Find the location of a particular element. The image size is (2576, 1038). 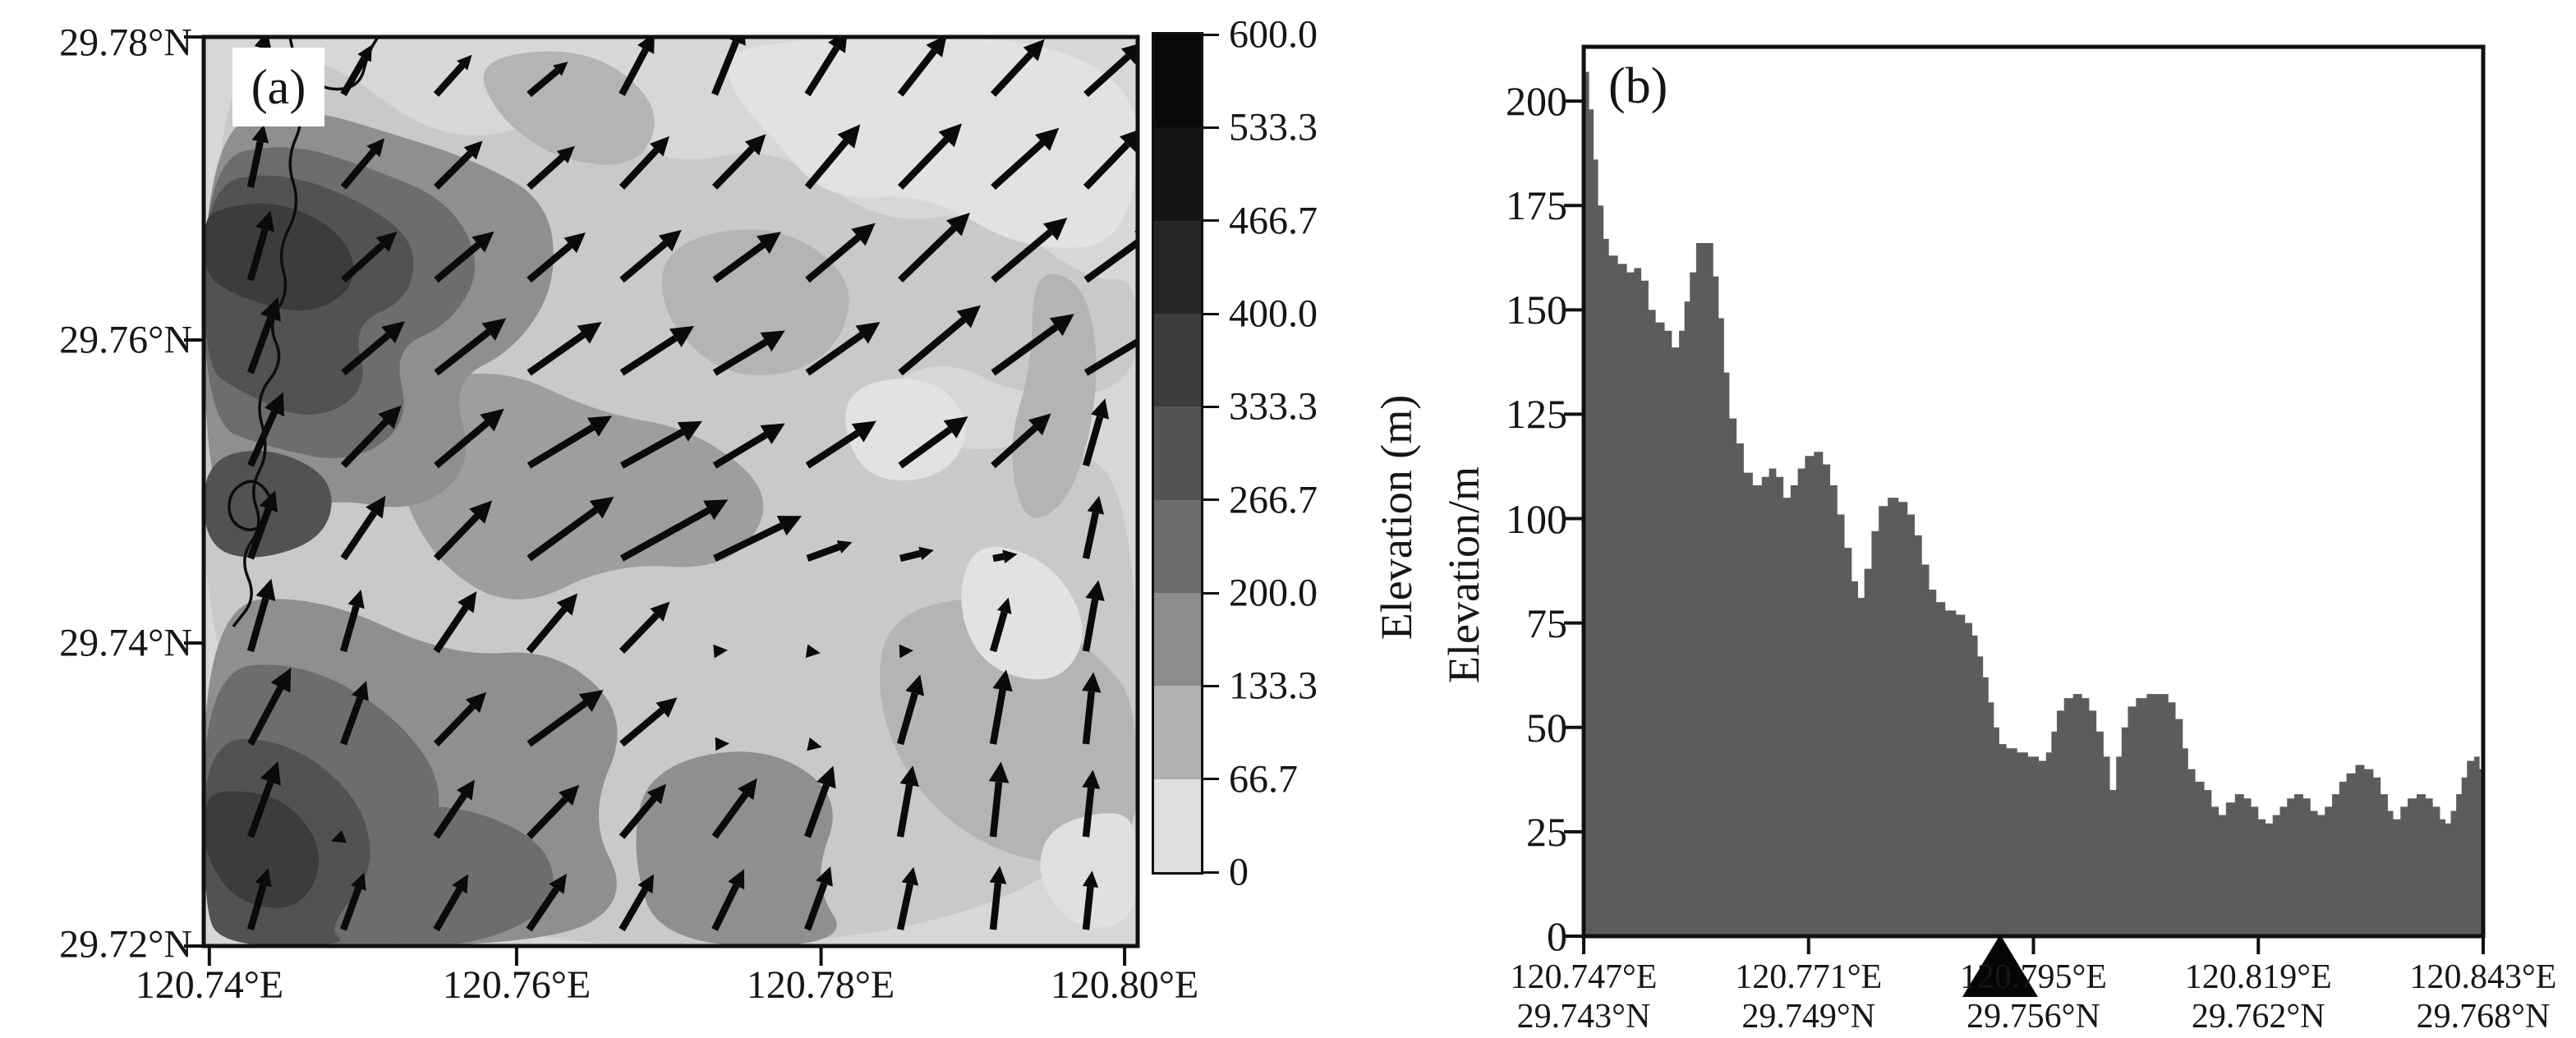

panel-b-y-tick-label: 100 is located at coordinates (1536, 518).